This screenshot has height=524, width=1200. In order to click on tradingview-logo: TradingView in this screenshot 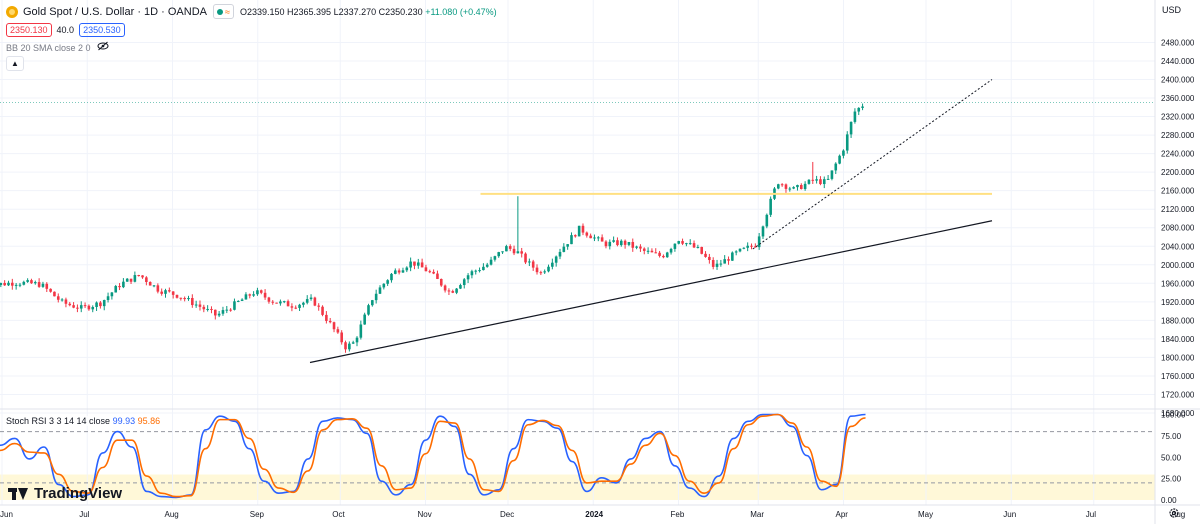, I will do `click(65, 493)`.